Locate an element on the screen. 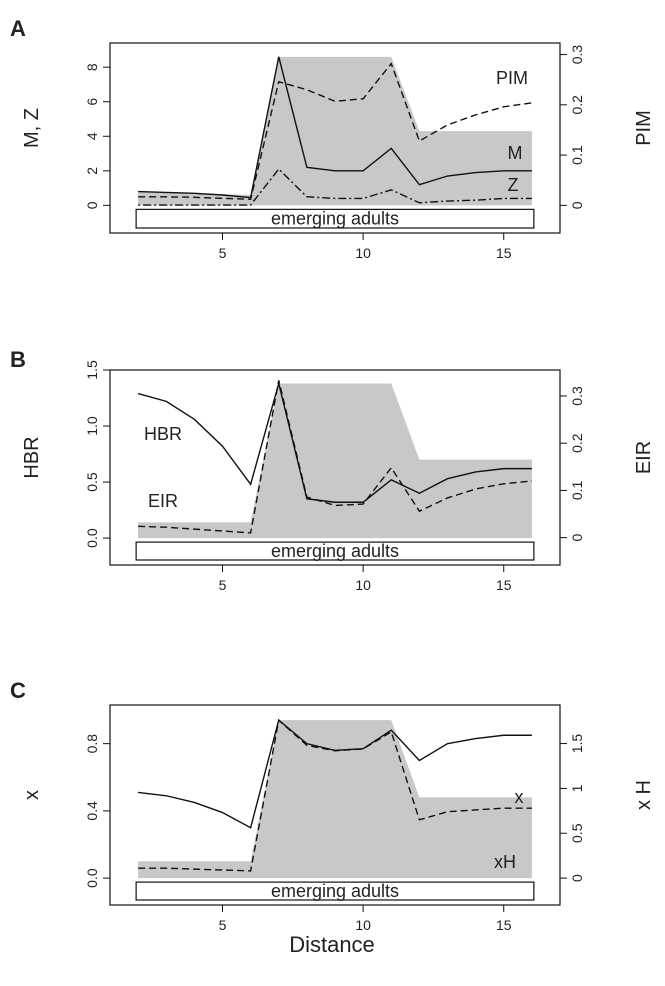 The width and height of the screenshot is (665, 986). y2-axis-title: EIR is located at coordinates (644, 457).